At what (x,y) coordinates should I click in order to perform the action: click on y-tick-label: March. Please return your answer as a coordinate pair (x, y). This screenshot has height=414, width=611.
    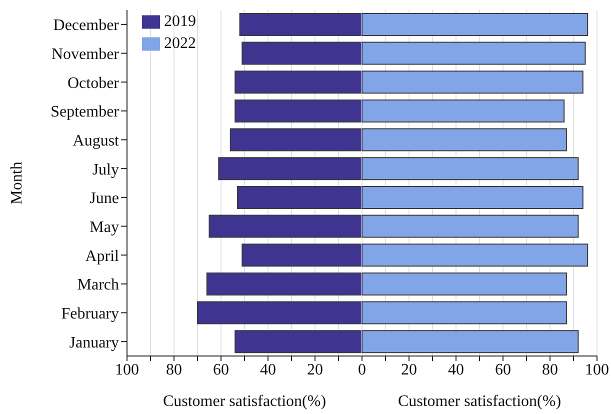
    Looking at the image, I should click on (98, 285).